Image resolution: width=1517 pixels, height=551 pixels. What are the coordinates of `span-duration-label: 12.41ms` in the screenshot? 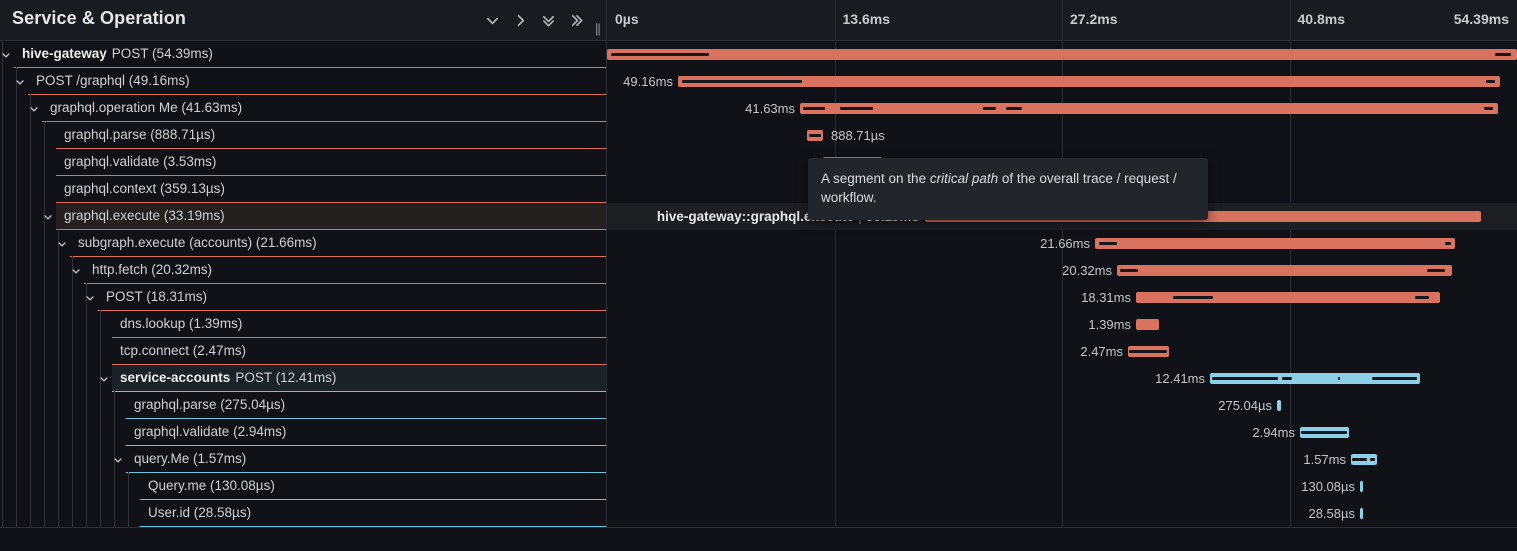 It's located at (1180, 378).